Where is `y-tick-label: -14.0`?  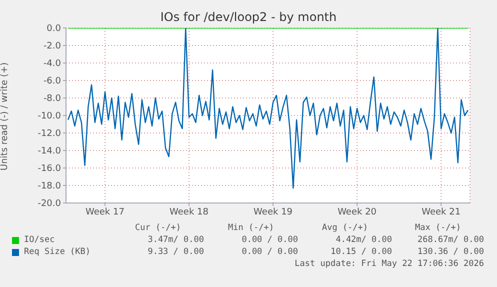 y-tick-label: -14.0 is located at coordinates (50, 151).